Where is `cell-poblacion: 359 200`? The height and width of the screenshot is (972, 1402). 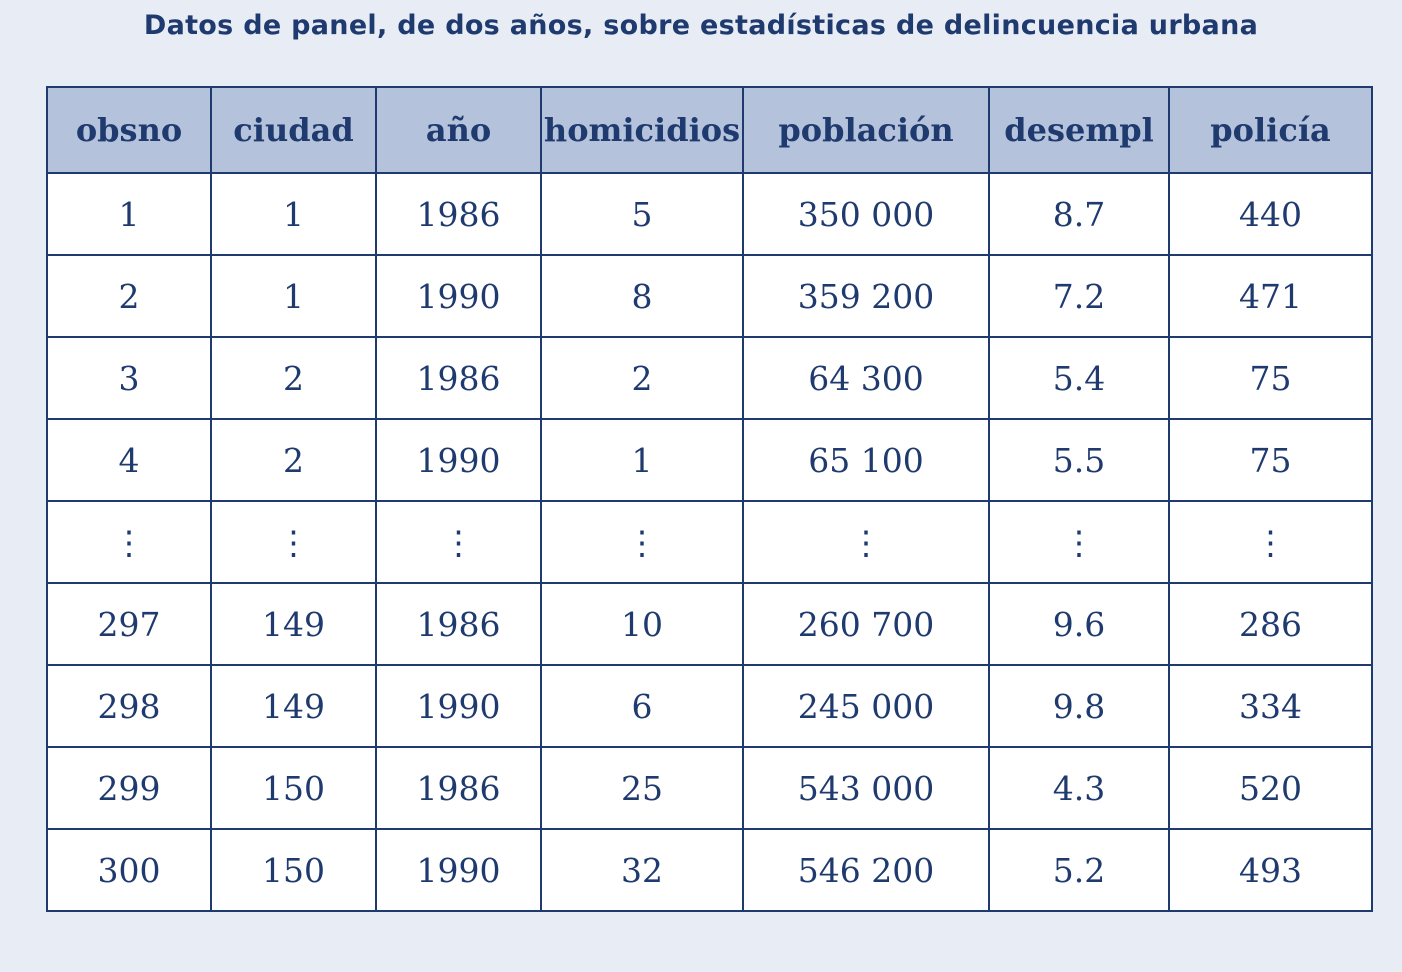
cell-poblacion: 359 200 is located at coordinates (866, 296).